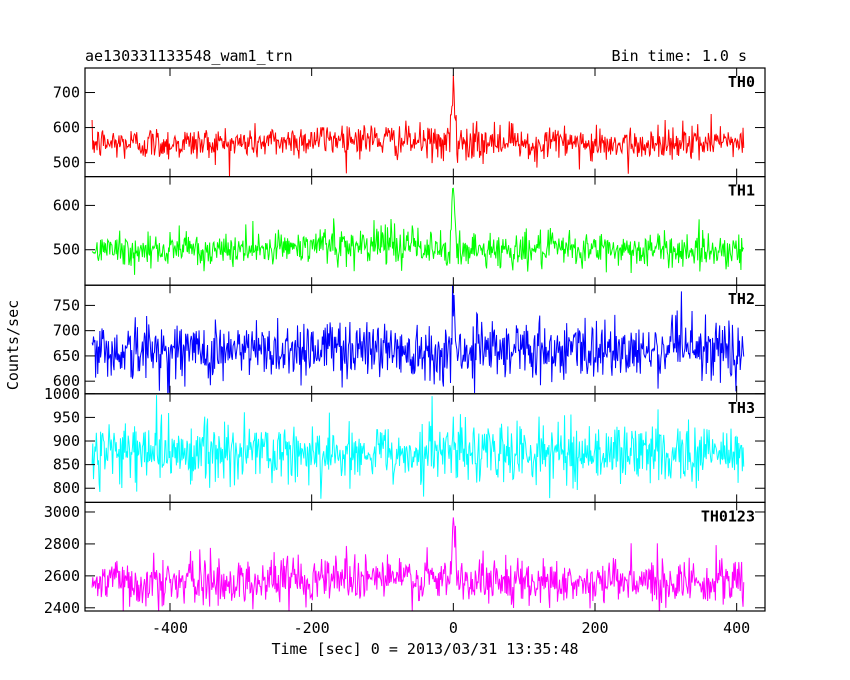  I want to click on x-tick-label: 0, so click(453, 628).